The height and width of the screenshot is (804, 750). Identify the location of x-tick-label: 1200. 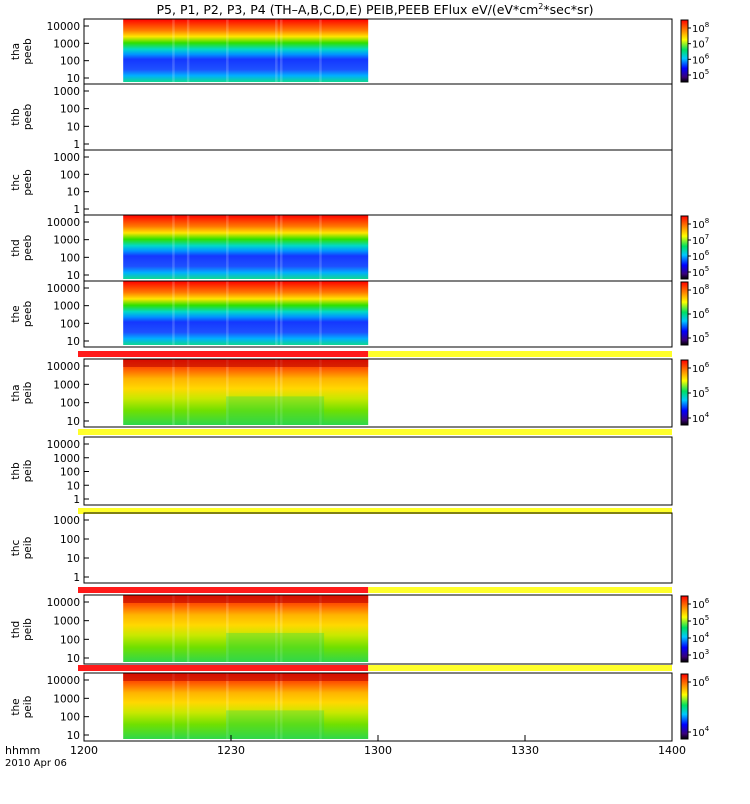
(84, 750).